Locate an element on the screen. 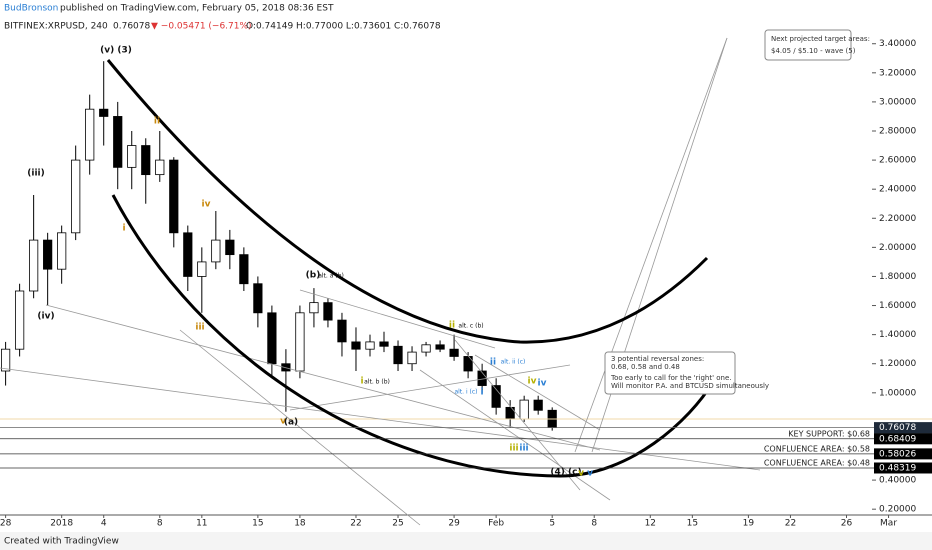 This screenshot has height=550, width=932. x-tick-label: Feb is located at coordinates (496, 524).